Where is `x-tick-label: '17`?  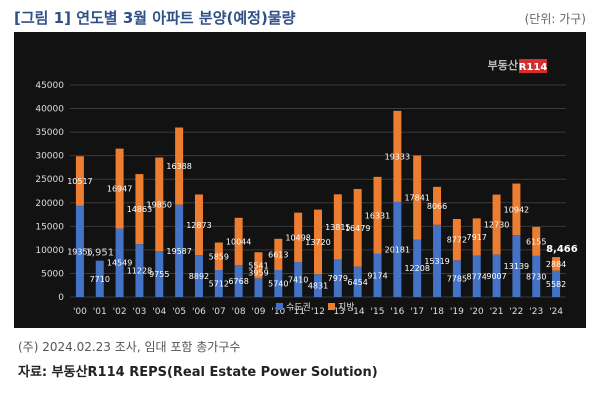 x-tick-label: '17 is located at coordinates (417, 312).